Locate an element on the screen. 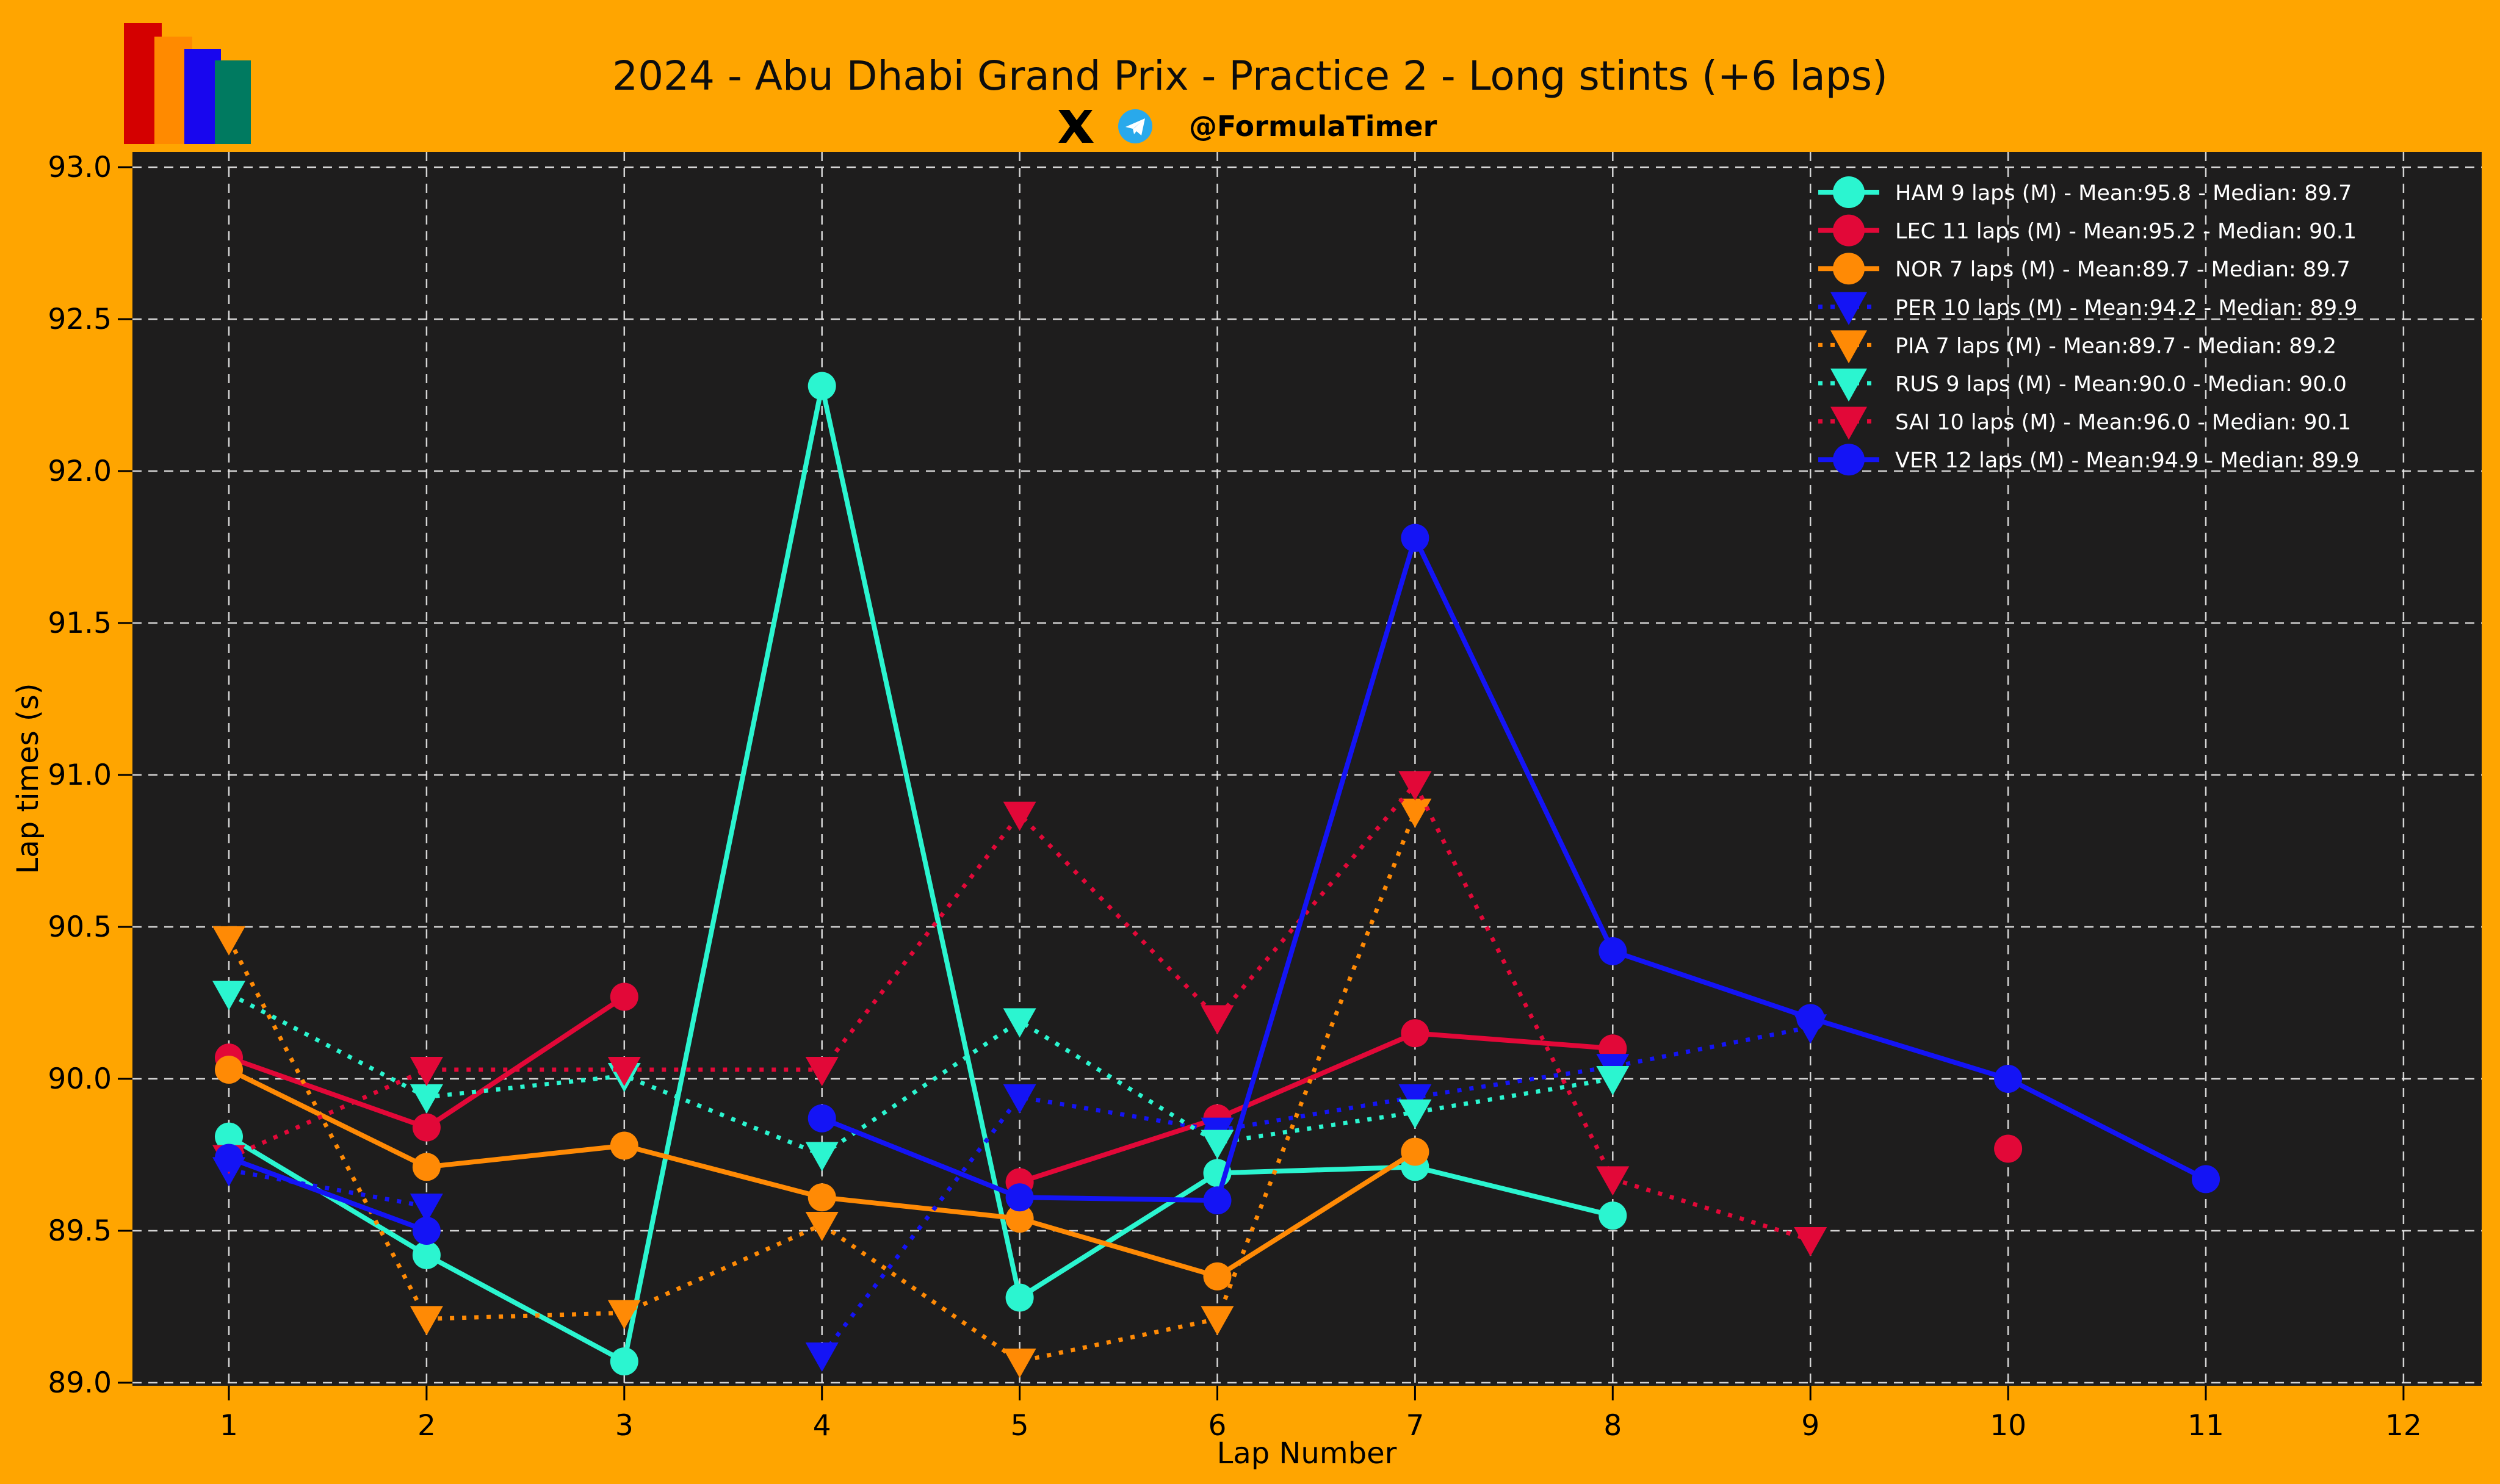 The height and width of the screenshot is (1484, 2500). telegram-icon is located at coordinates (1135, 126).